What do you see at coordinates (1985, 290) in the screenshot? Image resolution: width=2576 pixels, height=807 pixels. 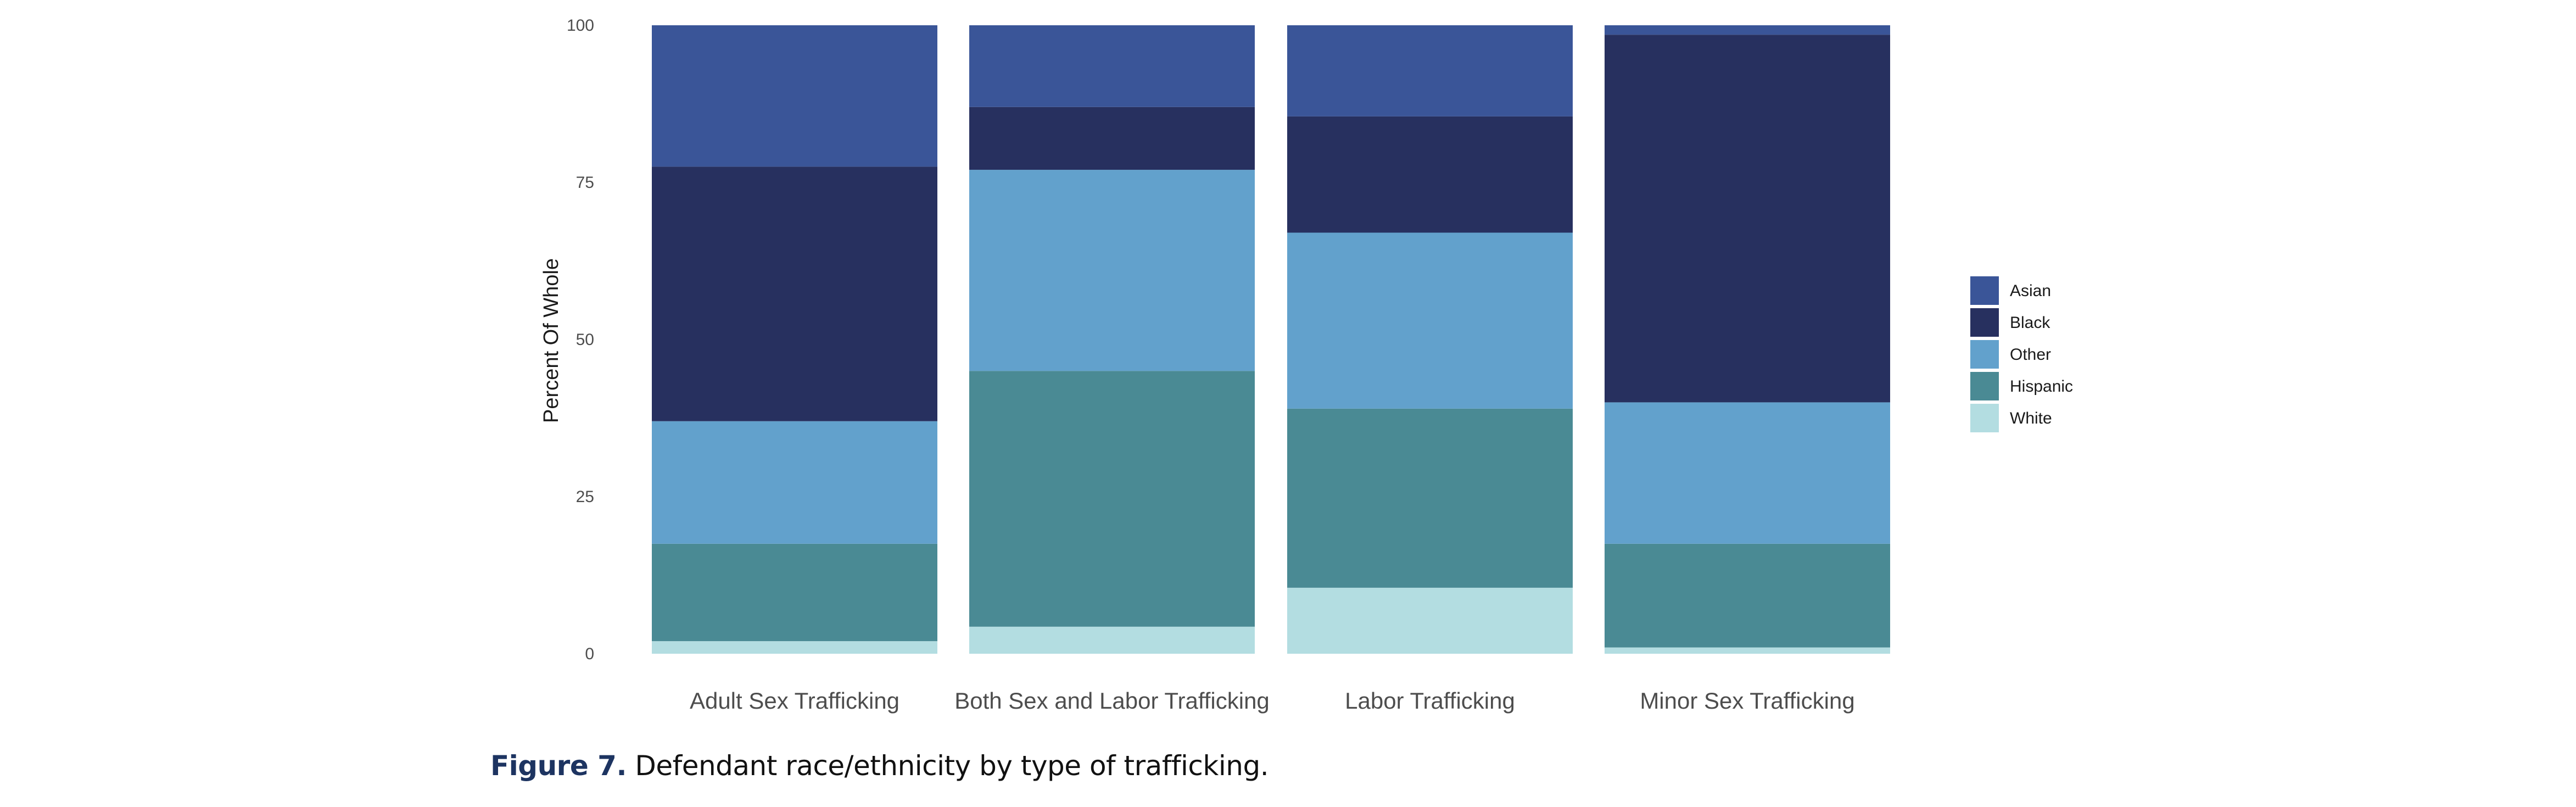 I see `legend-swatch-asian` at bounding box center [1985, 290].